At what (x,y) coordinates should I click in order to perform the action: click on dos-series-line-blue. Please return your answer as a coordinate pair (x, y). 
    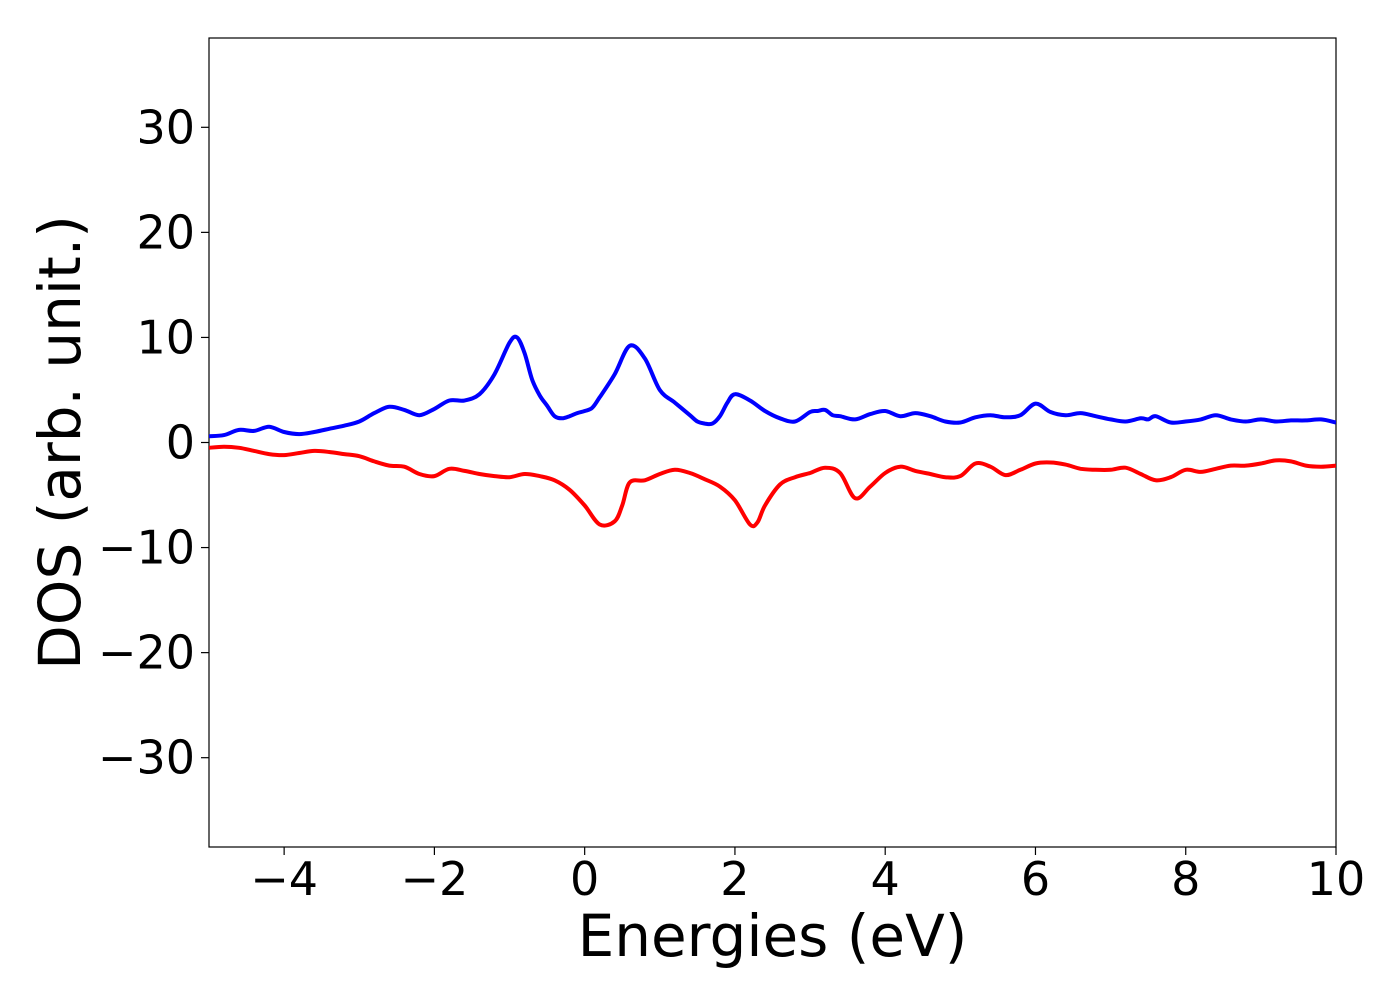
    Looking at the image, I should click on (772, 386).